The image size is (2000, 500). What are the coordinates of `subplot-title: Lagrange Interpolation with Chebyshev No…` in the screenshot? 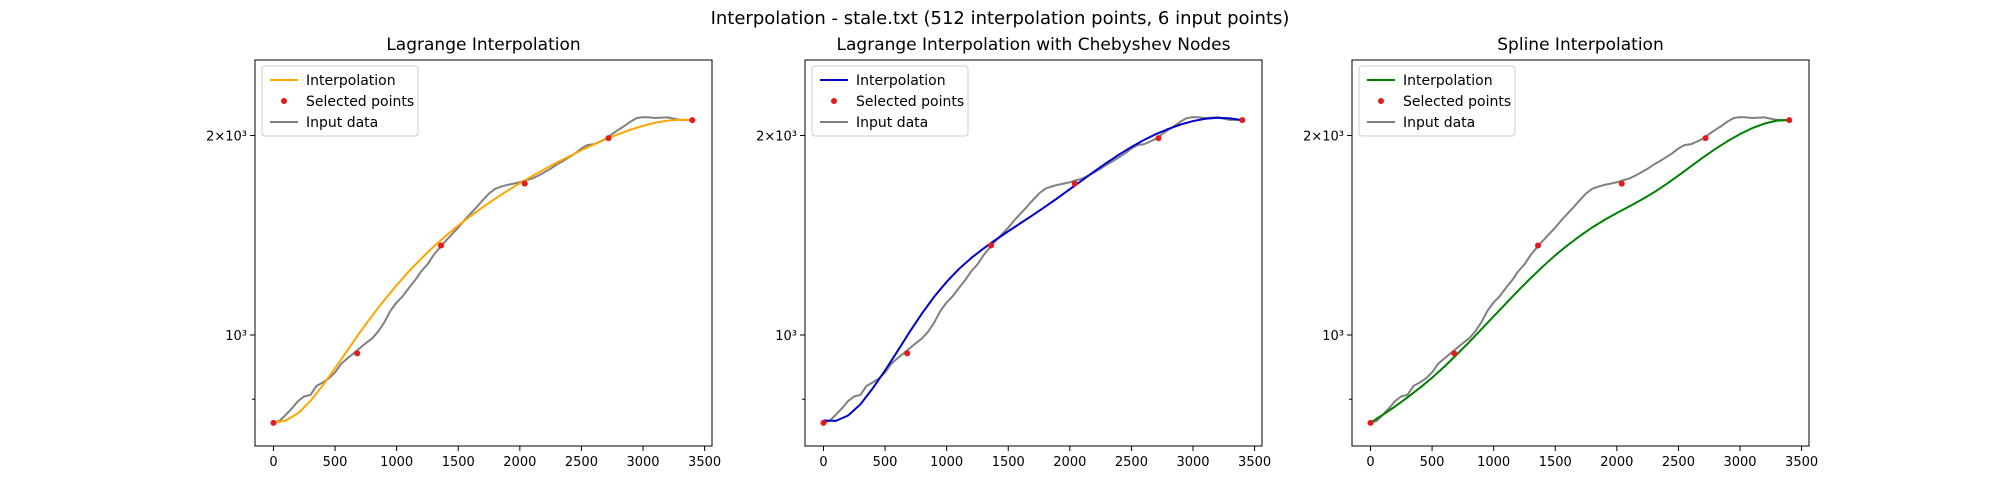 It's located at (1034, 45).